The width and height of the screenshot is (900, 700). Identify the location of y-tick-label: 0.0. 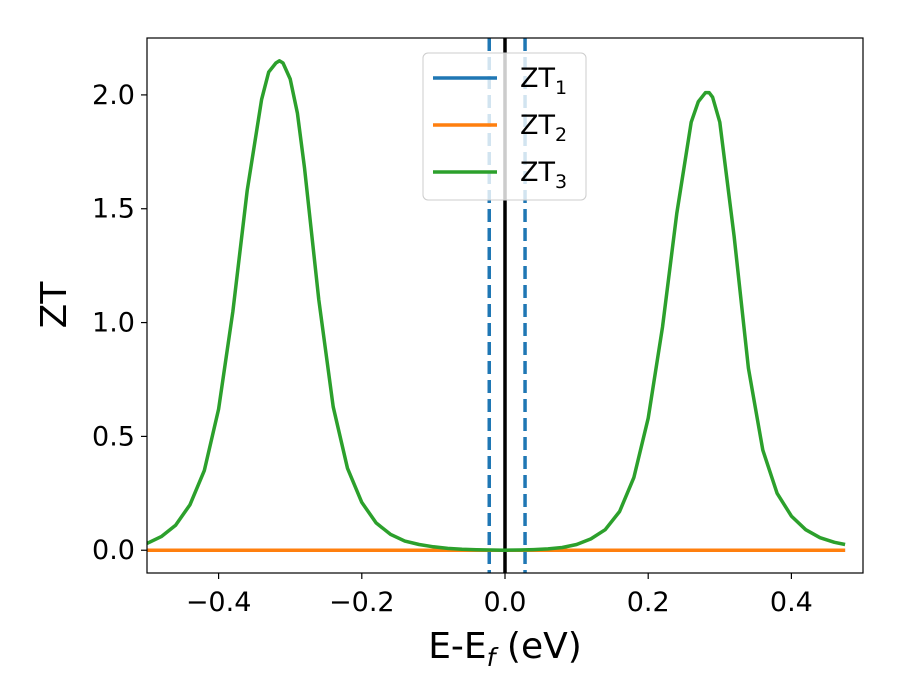
(113, 550).